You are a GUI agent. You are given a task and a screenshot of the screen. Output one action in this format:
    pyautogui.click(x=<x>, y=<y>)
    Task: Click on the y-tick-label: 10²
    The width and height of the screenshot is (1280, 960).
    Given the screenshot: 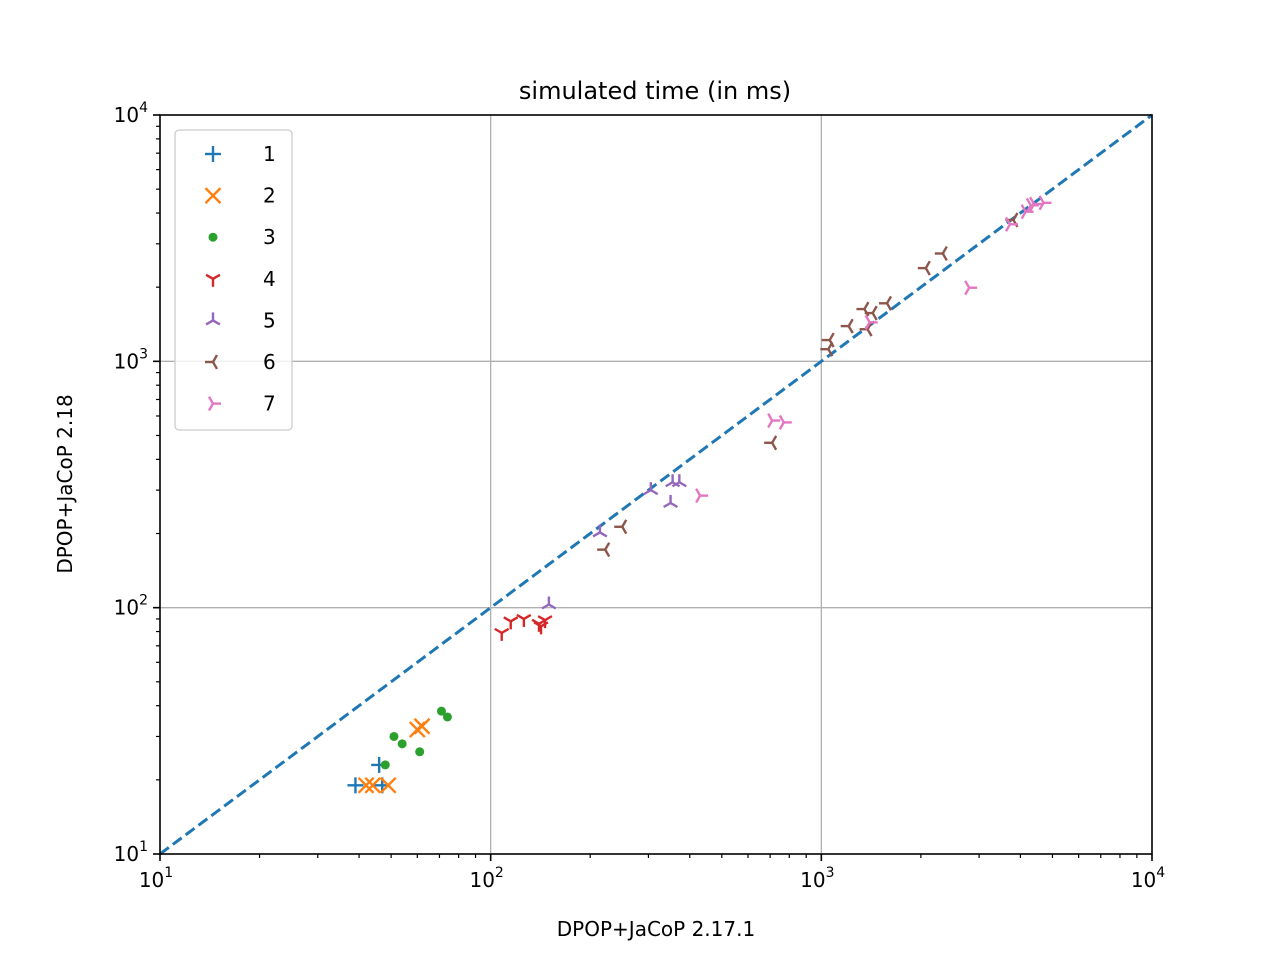 What is the action you would take?
    pyautogui.click(x=131, y=606)
    